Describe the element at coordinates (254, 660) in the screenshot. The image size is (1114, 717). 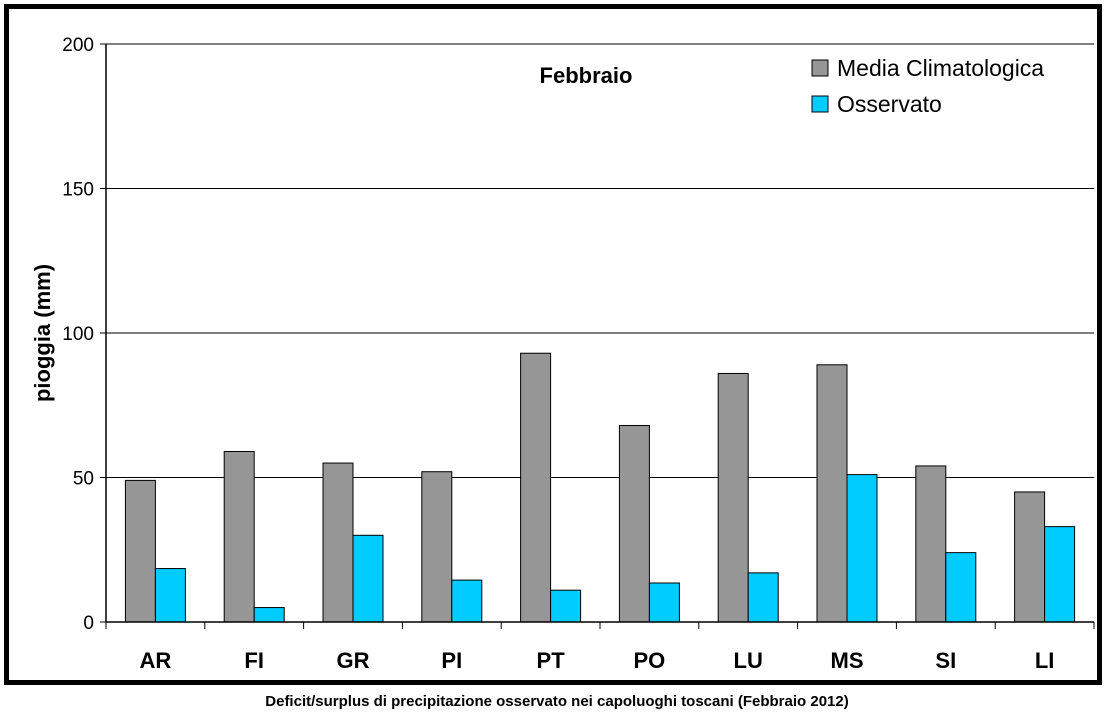
I see `x-tick-label: FI` at that location.